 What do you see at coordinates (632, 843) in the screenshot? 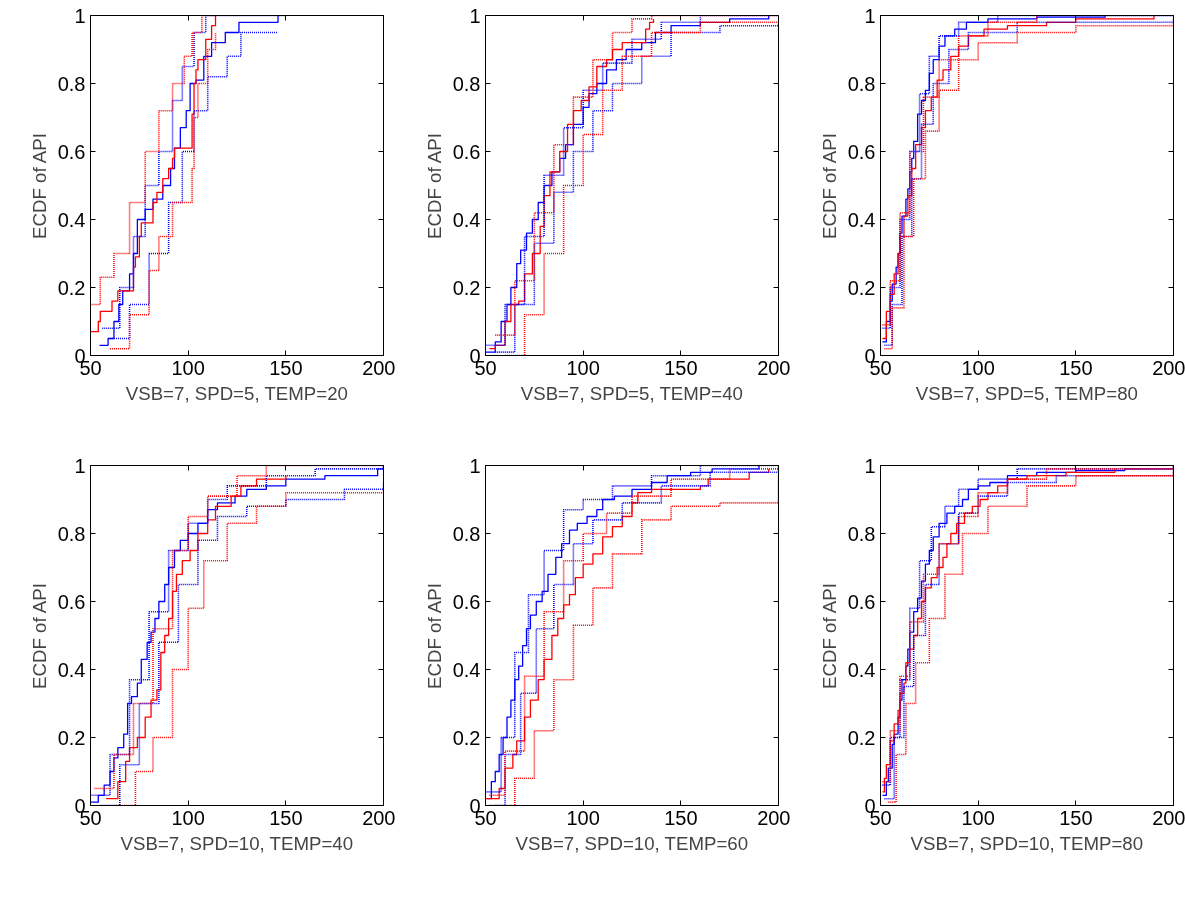
I see `x-axis-title: VSB=7, SPD=10, TEMP=60` at bounding box center [632, 843].